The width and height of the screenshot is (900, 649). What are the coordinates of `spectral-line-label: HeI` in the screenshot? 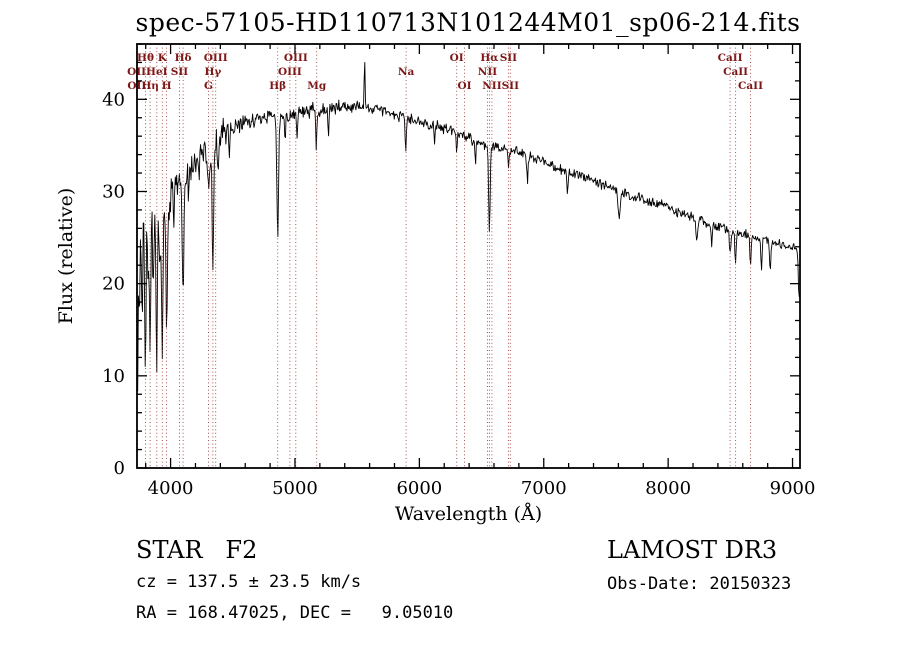 It's located at (157, 72).